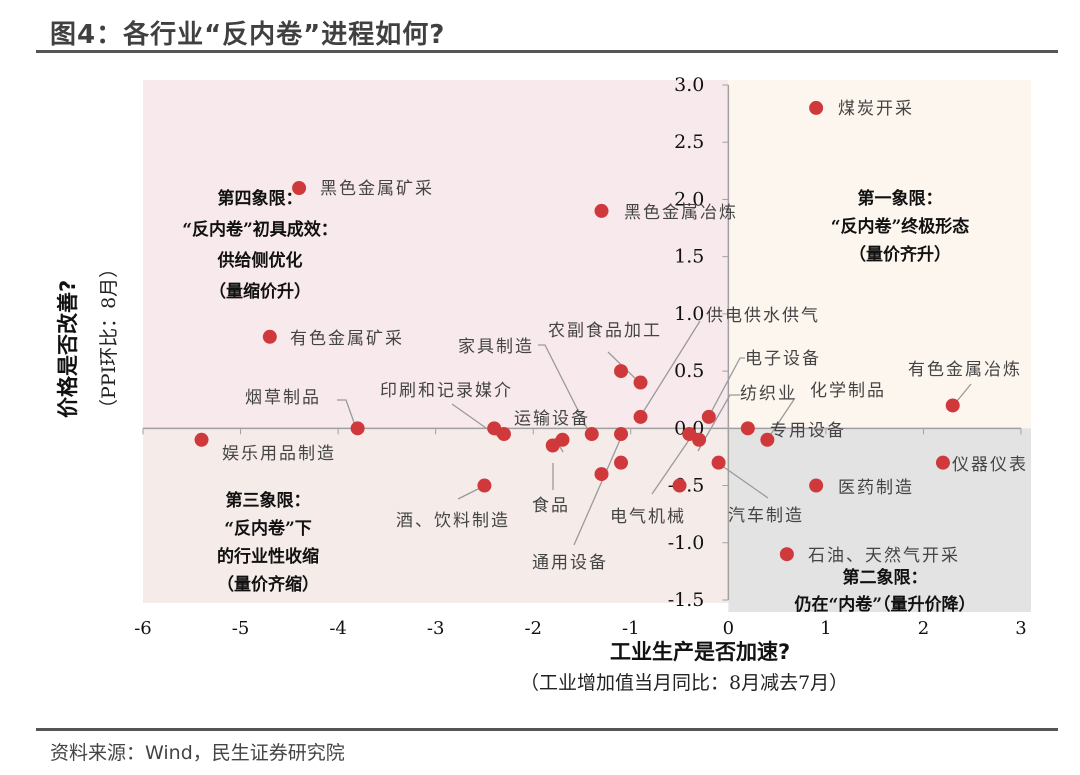  What do you see at coordinates (570, 563) in the screenshot?
I see `point-label: 通用设备` at bounding box center [570, 563].